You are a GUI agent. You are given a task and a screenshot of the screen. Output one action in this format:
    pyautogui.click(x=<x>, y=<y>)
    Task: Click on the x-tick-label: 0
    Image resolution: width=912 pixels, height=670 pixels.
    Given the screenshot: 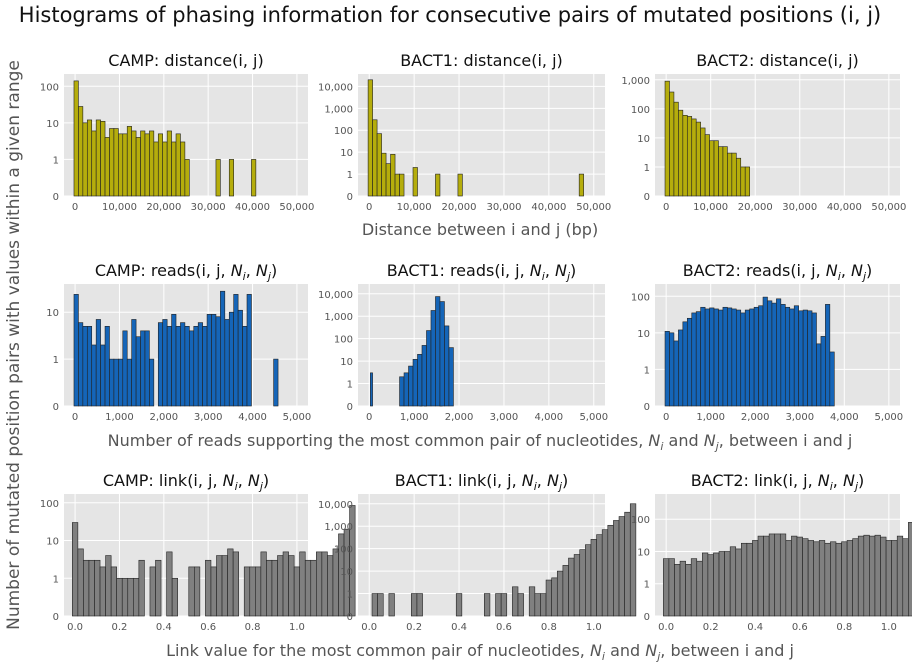 What is the action you would take?
    pyautogui.click(x=369, y=207)
    